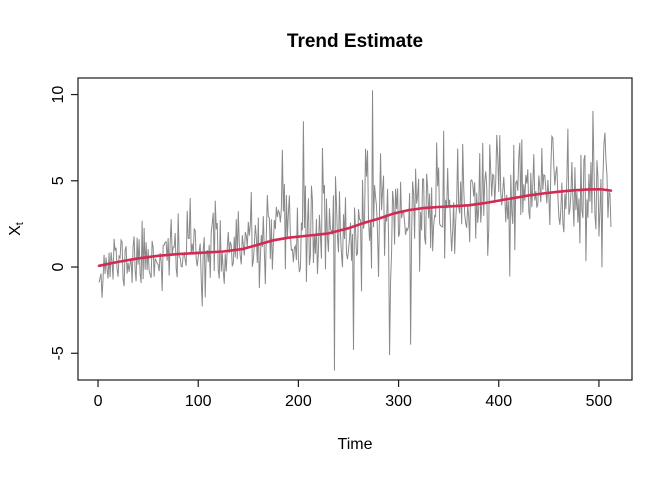 This screenshot has height=480, width=672. I want to click on x-tick-label: 300, so click(398, 401).